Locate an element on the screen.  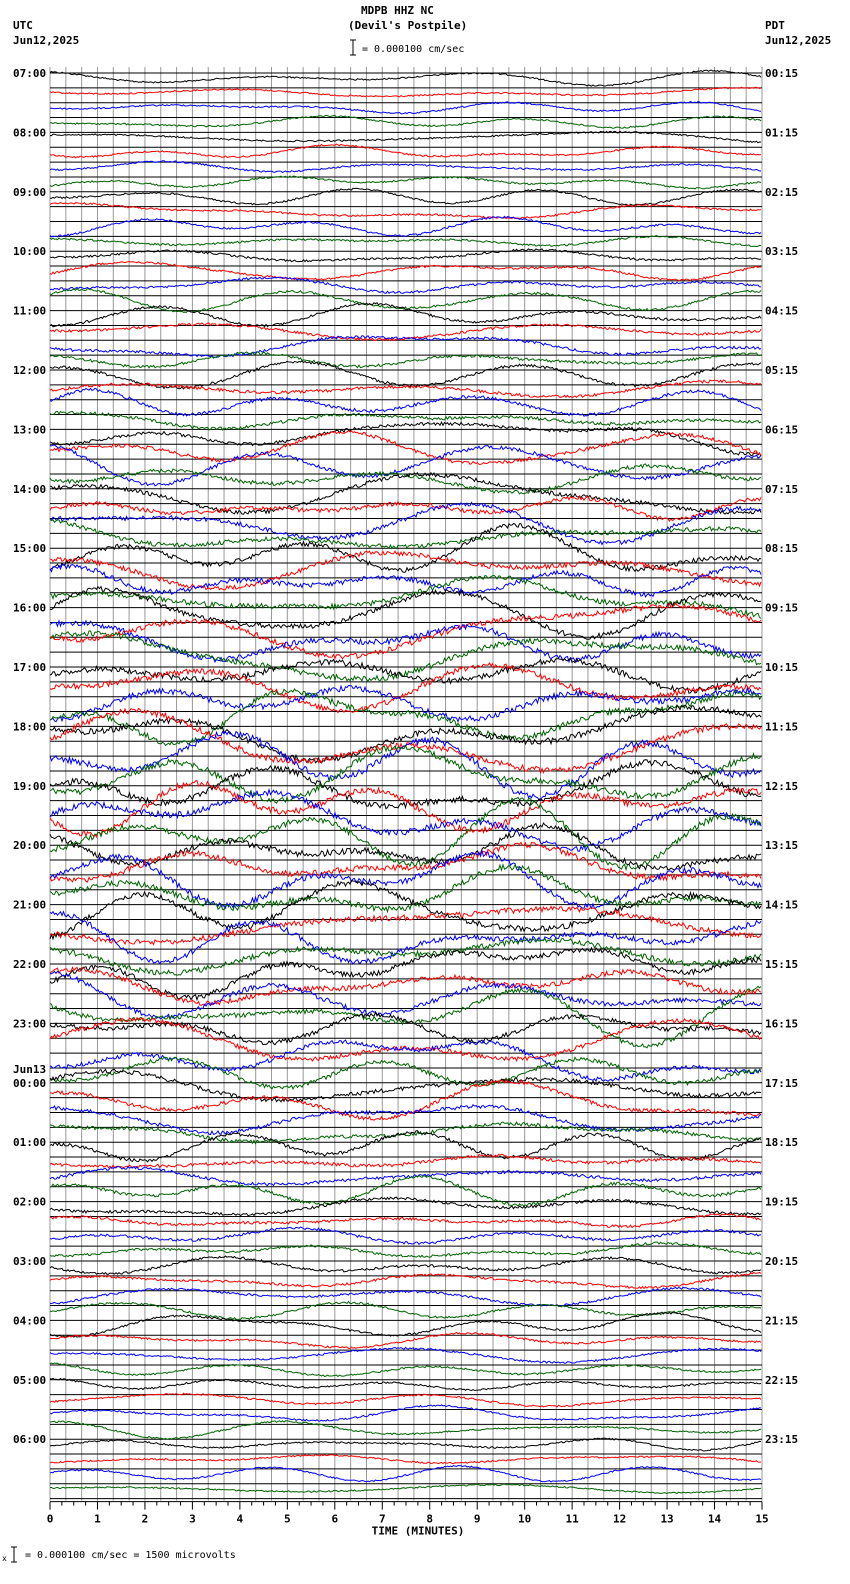
pdt-hour-label: 21:15 is located at coordinates (781, 1320).